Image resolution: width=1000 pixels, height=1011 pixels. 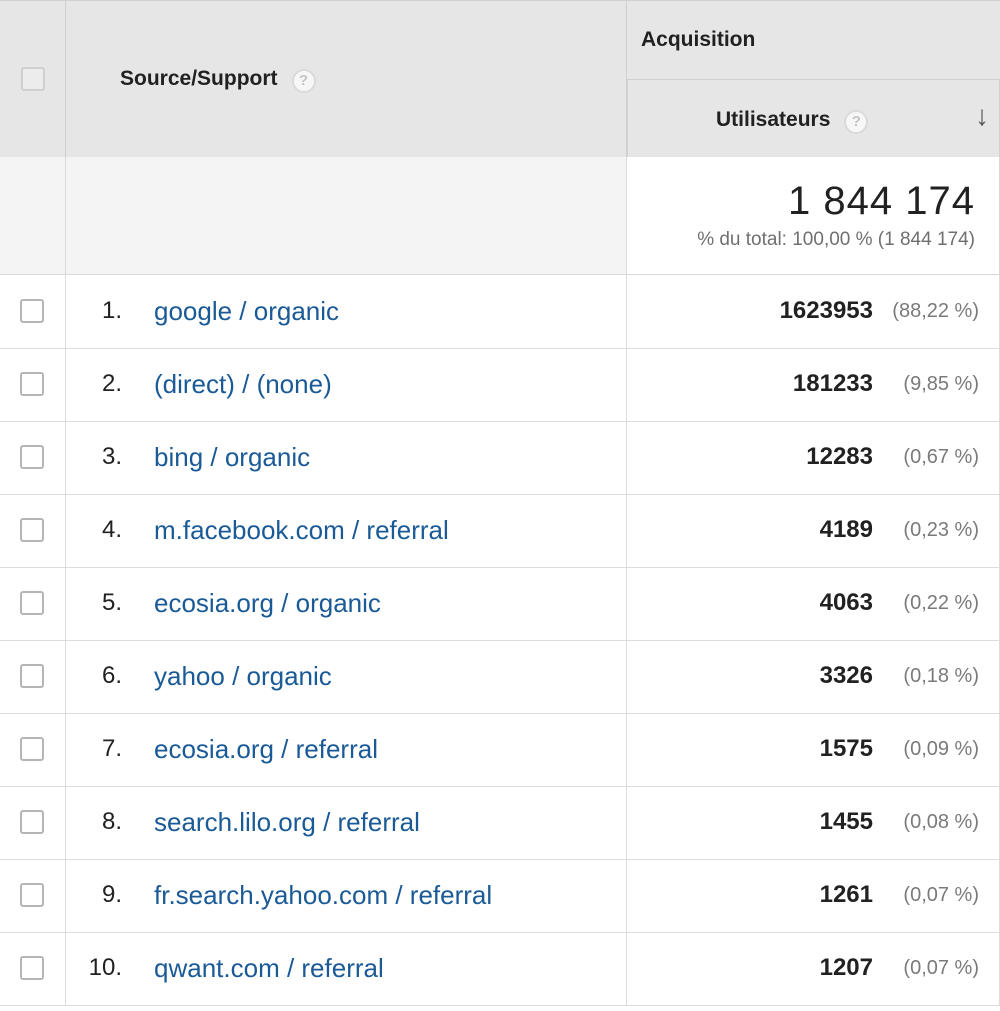 I want to click on users-value: 1261, so click(x=846, y=894).